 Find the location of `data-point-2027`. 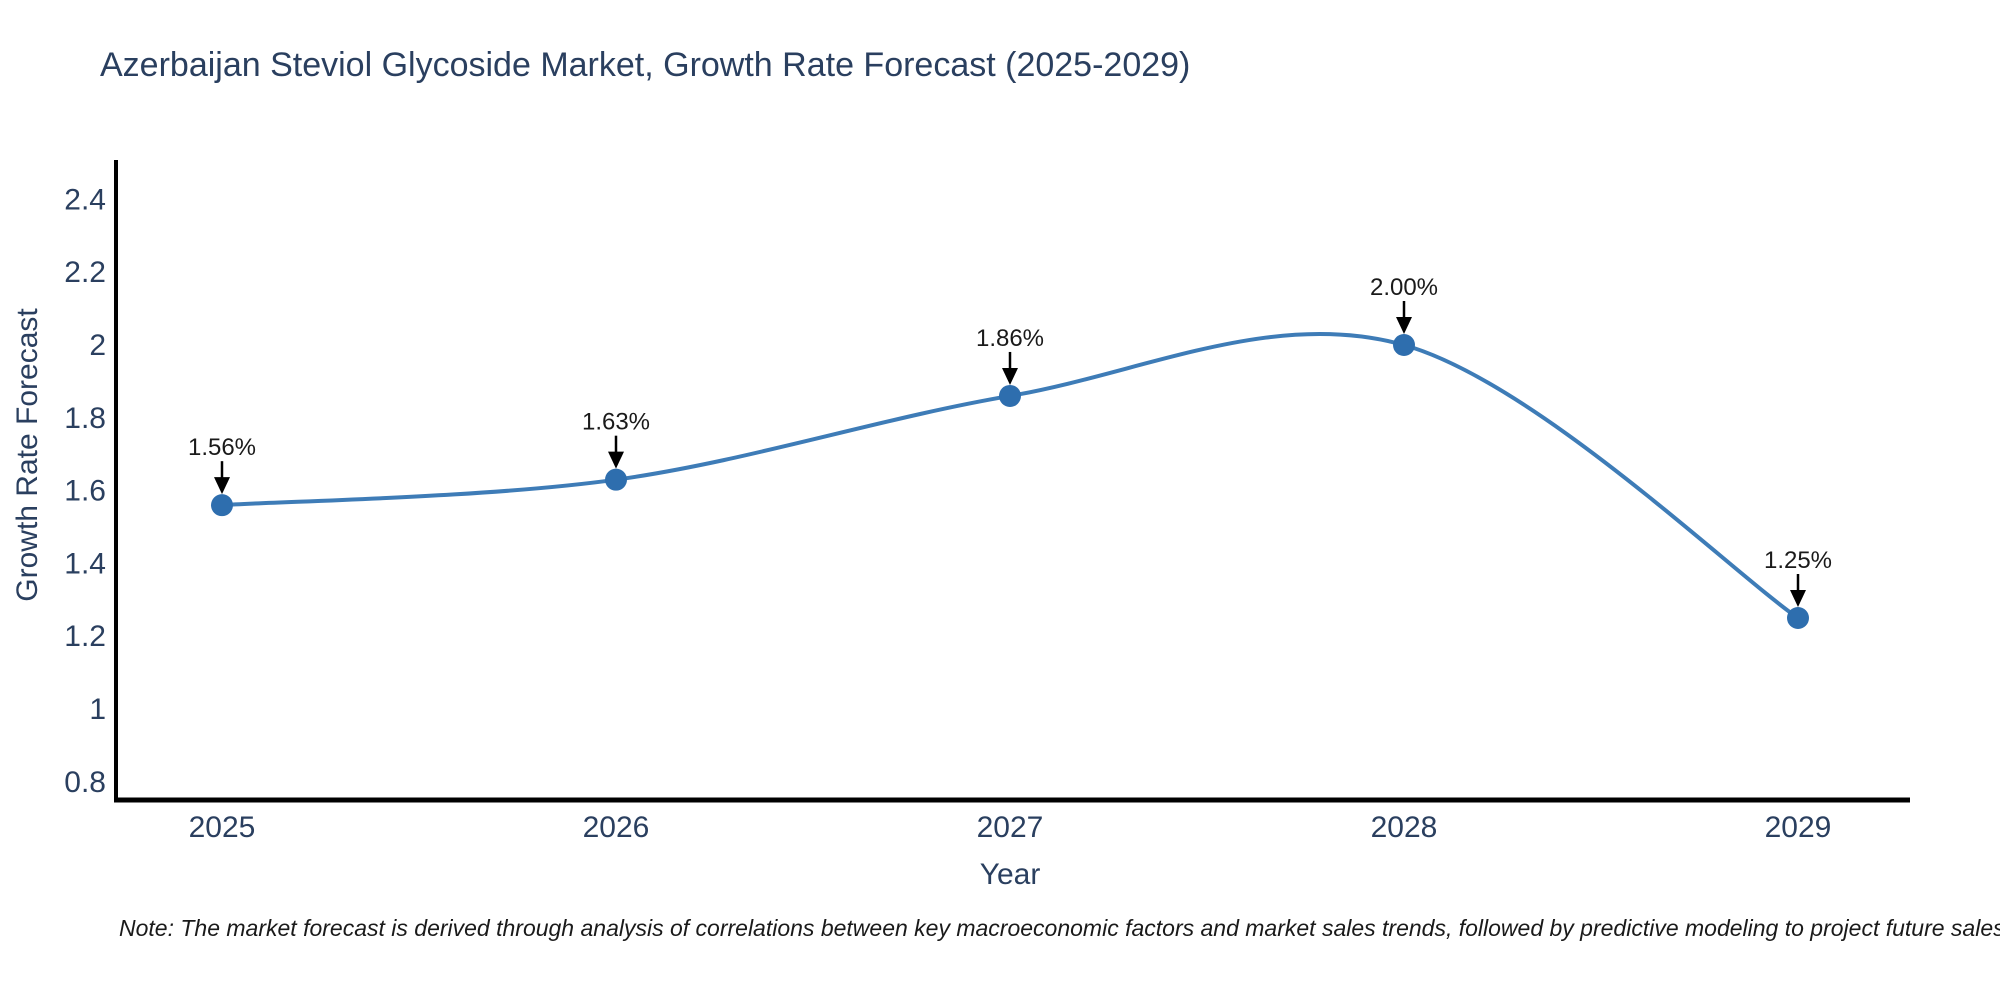

data-point-2027 is located at coordinates (1010, 395).